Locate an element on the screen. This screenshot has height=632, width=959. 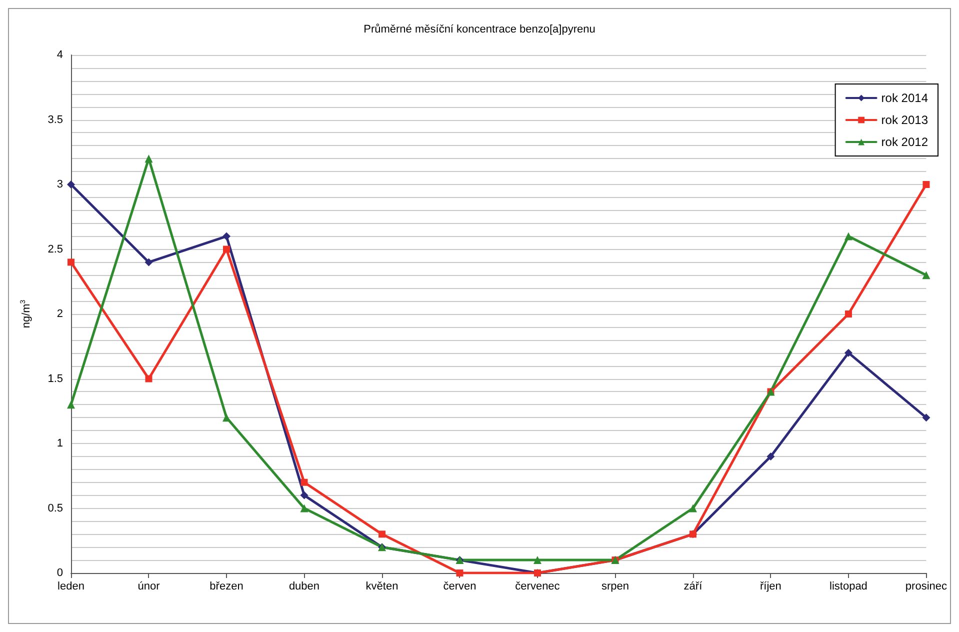
x-tick-label: červenec is located at coordinates (537, 586).